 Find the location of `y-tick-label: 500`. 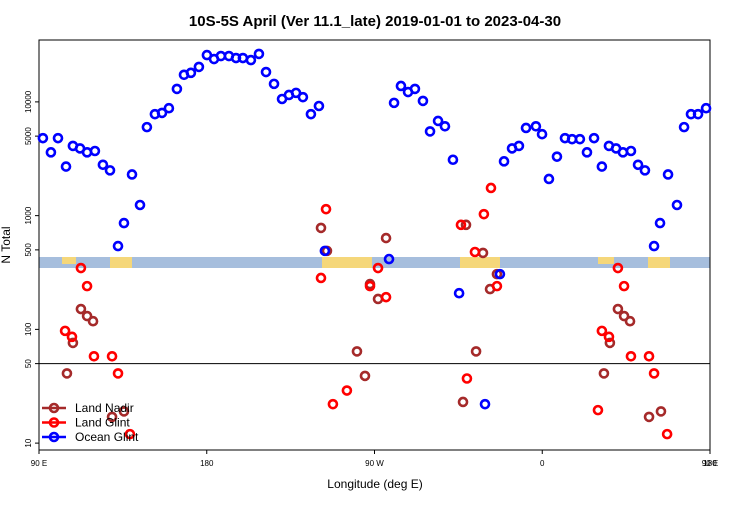

y-tick-label: 500 is located at coordinates (28, 250).